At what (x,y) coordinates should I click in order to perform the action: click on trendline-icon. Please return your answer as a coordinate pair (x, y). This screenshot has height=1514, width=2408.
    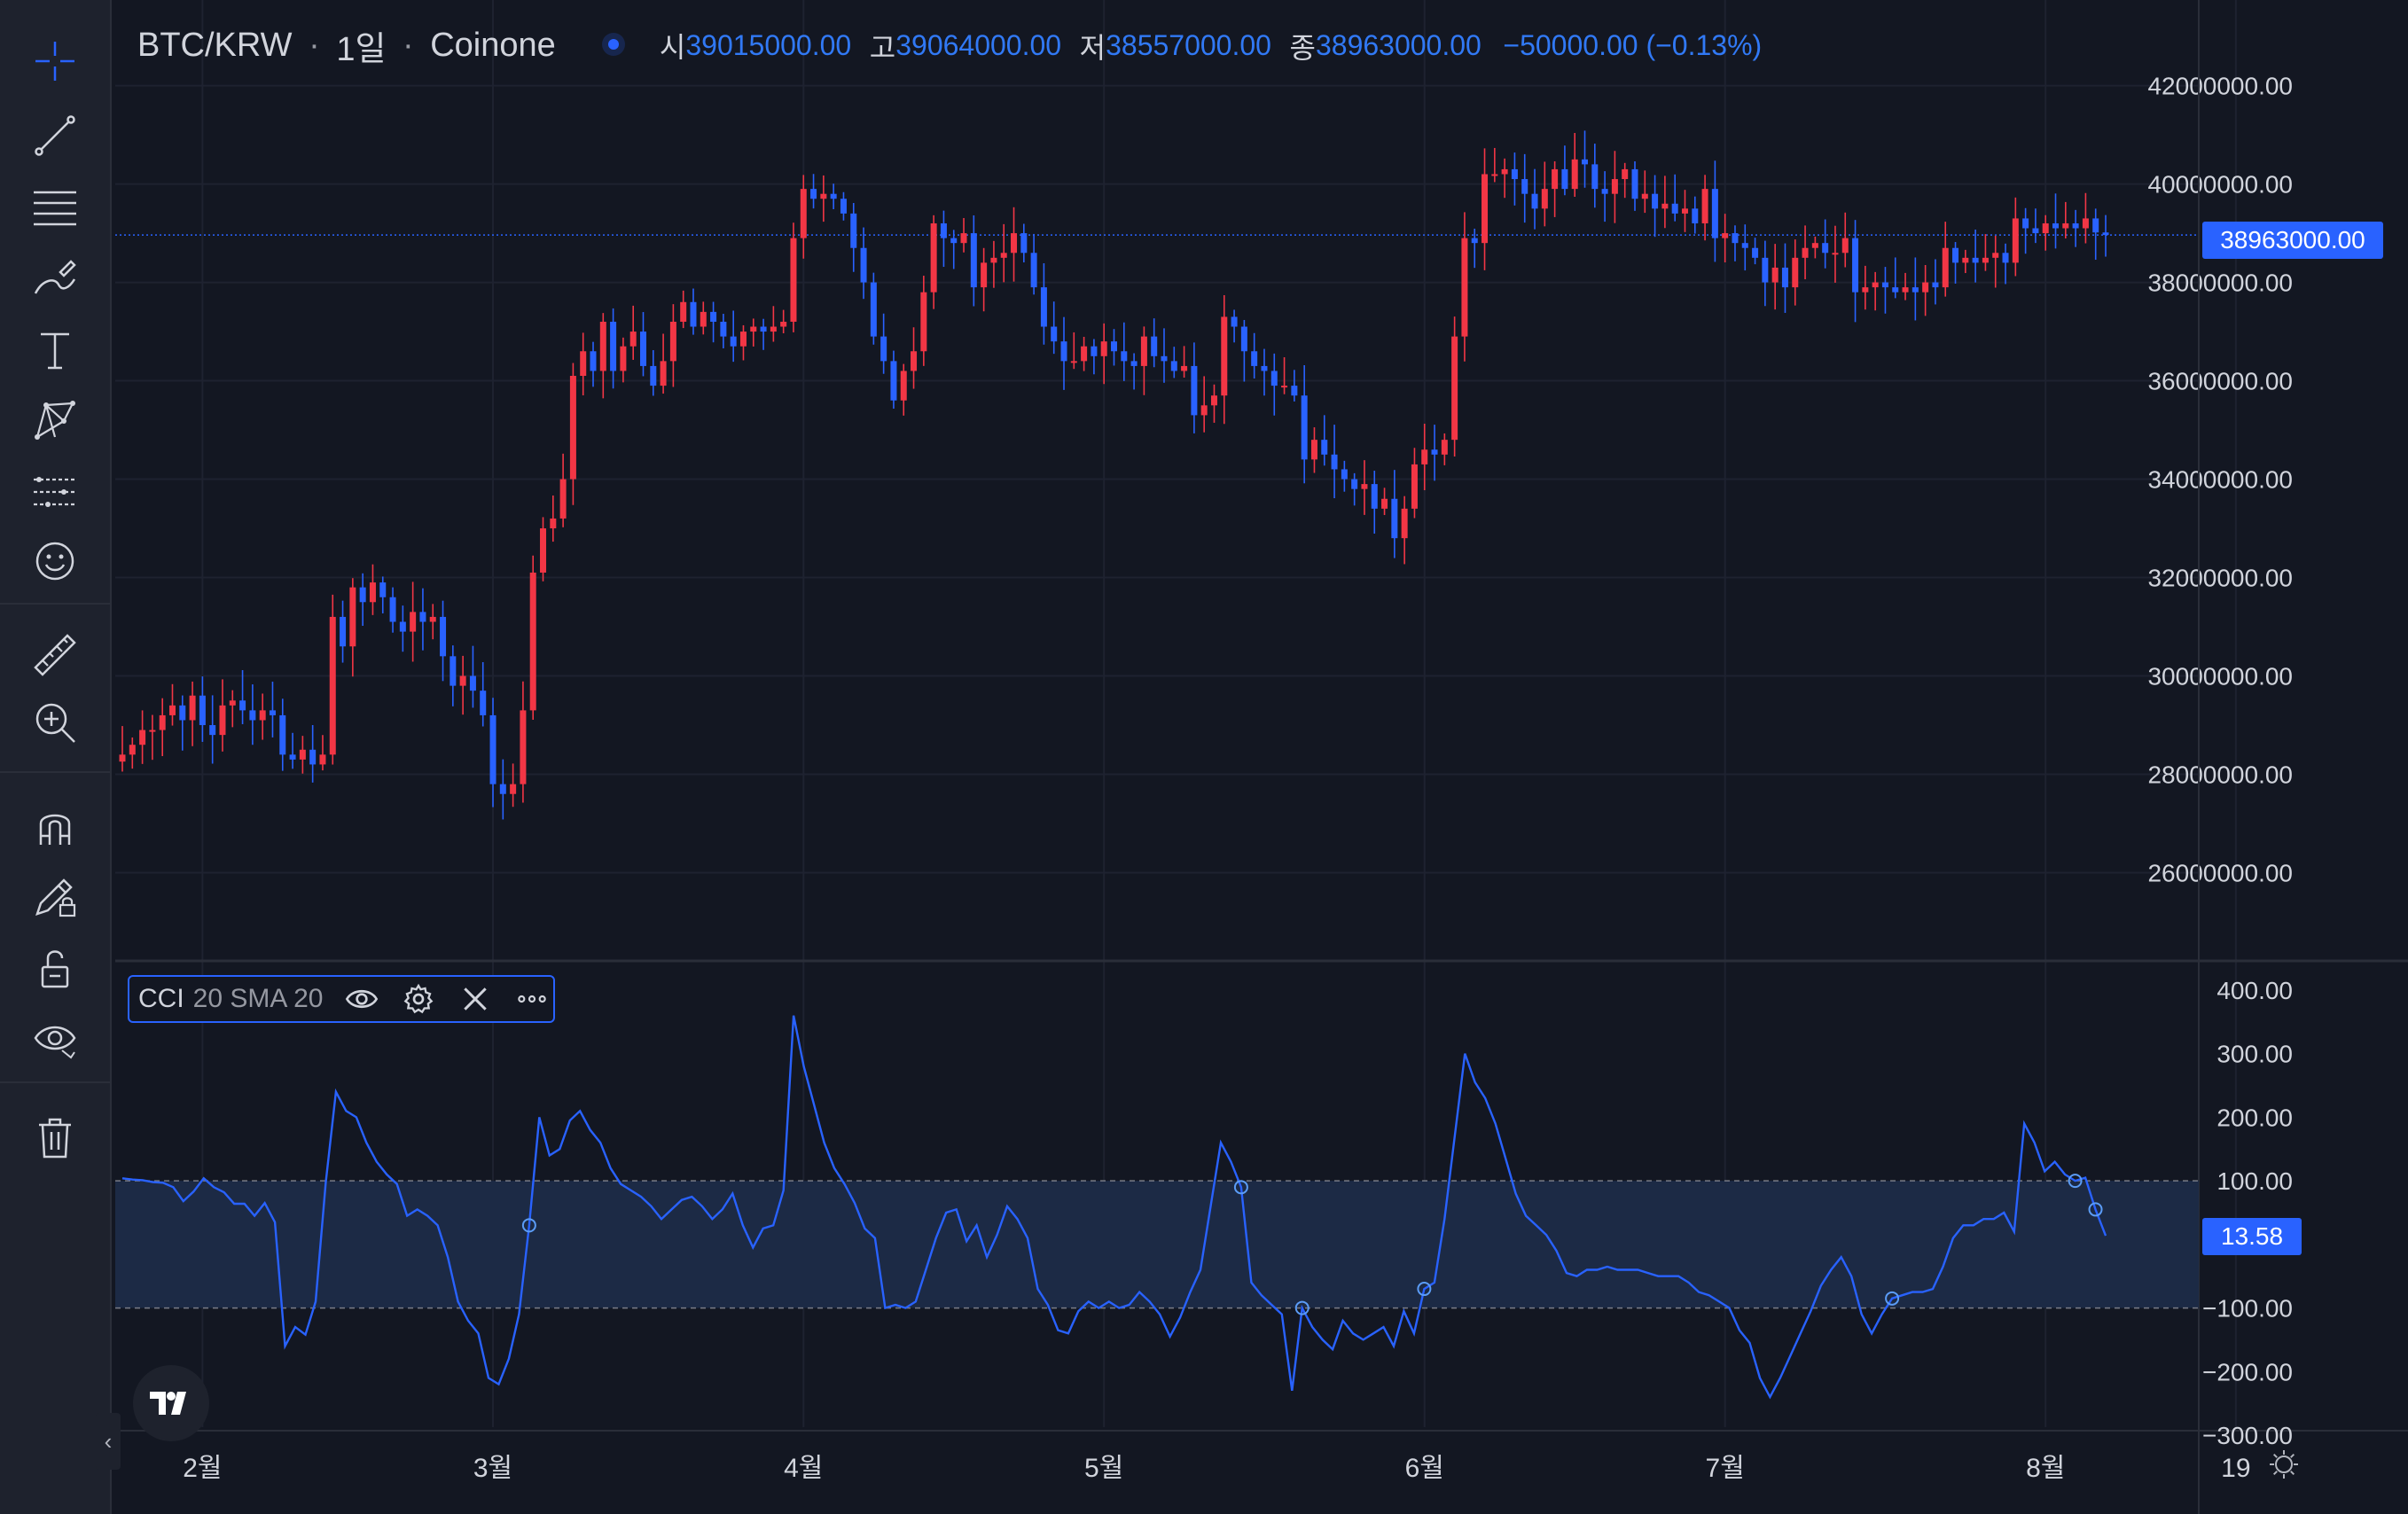
    Looking at the image, I should click on (55, 136).